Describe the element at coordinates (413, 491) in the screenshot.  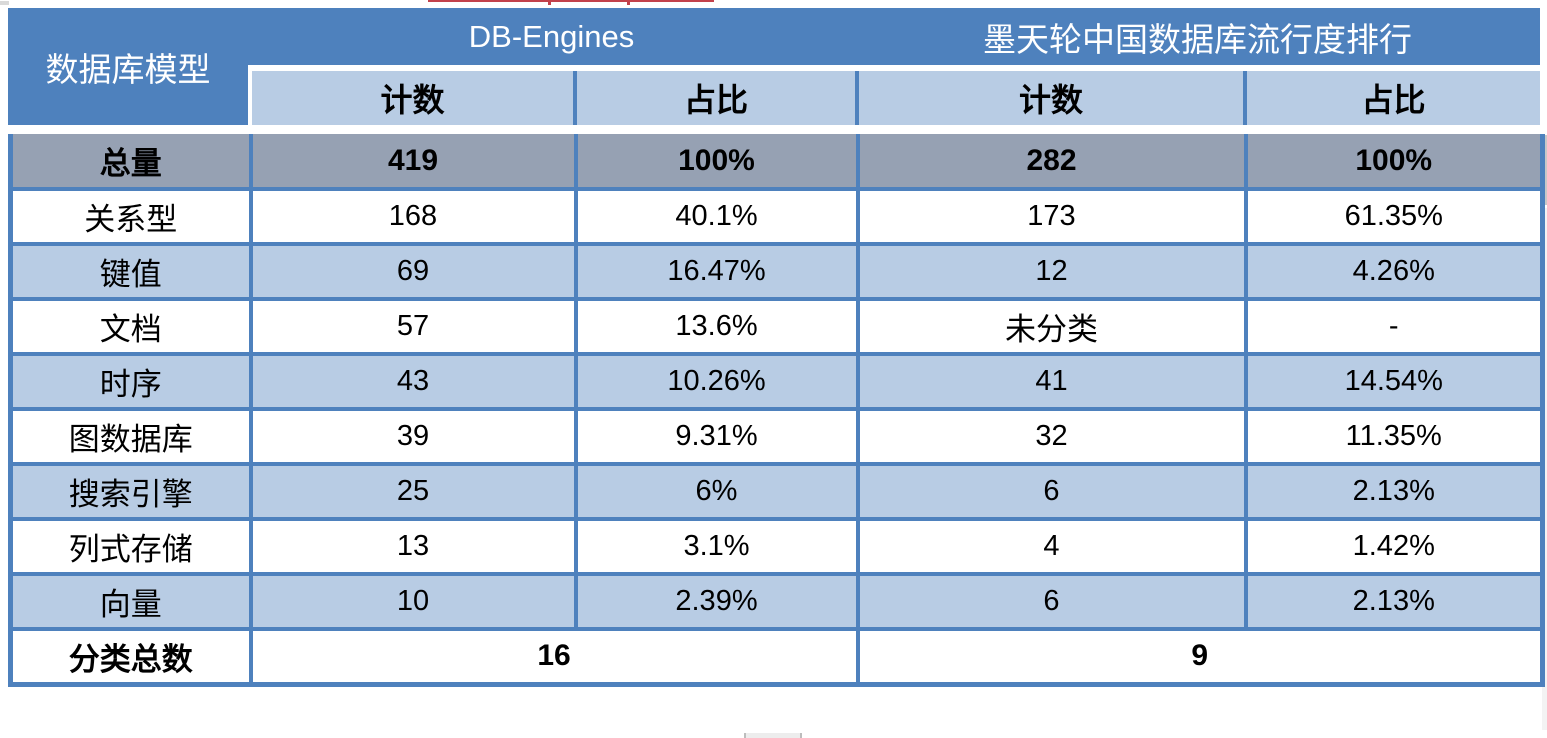
I see `cell-db-count: 25` at that location.